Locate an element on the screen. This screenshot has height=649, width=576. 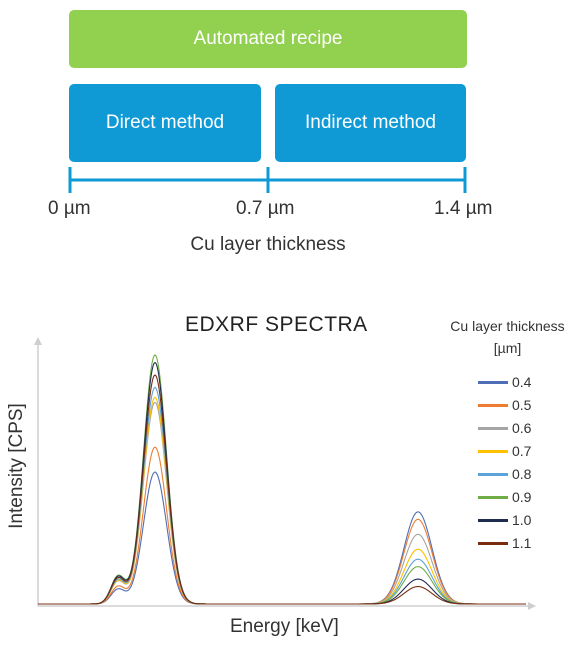
legend-label: 0.9 is located at coordinates (522, 497).